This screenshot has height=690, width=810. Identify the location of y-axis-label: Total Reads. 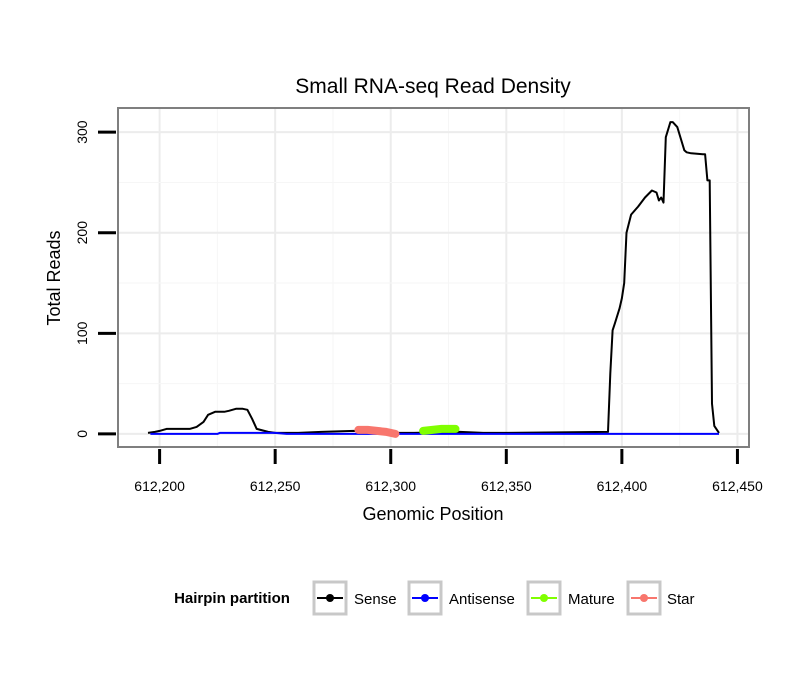
(54, 277).